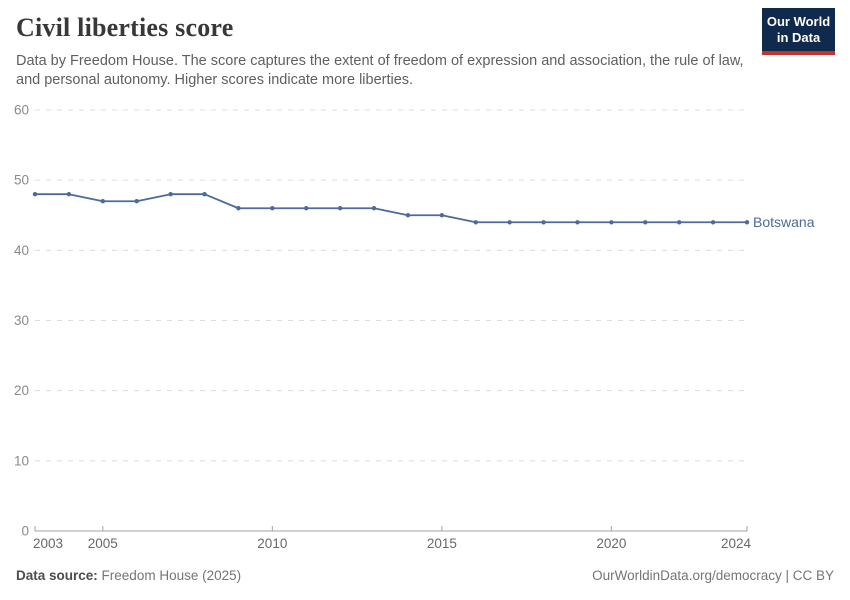 The width and height of the screenshot is (850, 600). What do you see at coordinates (272, 543) in the screenshot?
I see `x-axis-label: 2010` at bounding box center [272, 543].